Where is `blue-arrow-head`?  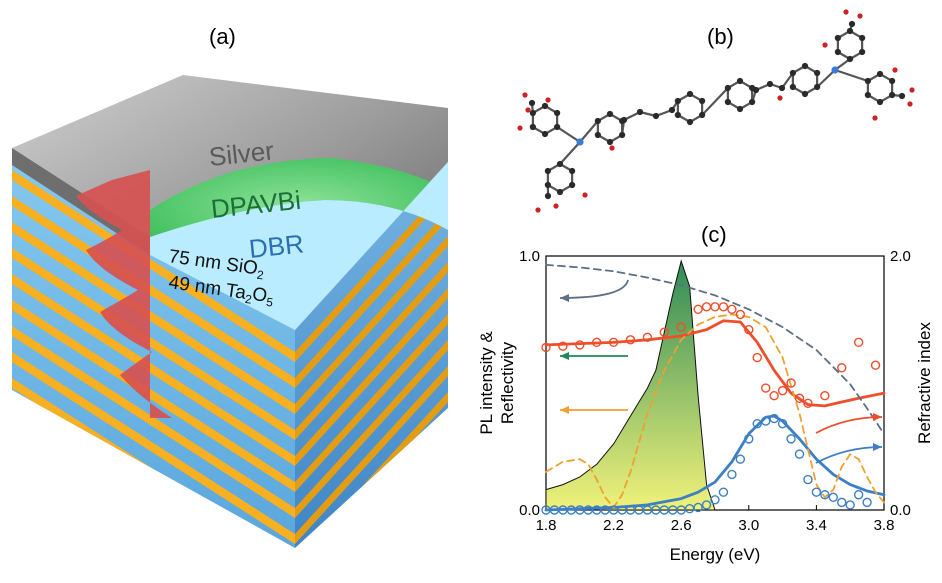 blue-arrow-head is located at coordinates (877, 447).